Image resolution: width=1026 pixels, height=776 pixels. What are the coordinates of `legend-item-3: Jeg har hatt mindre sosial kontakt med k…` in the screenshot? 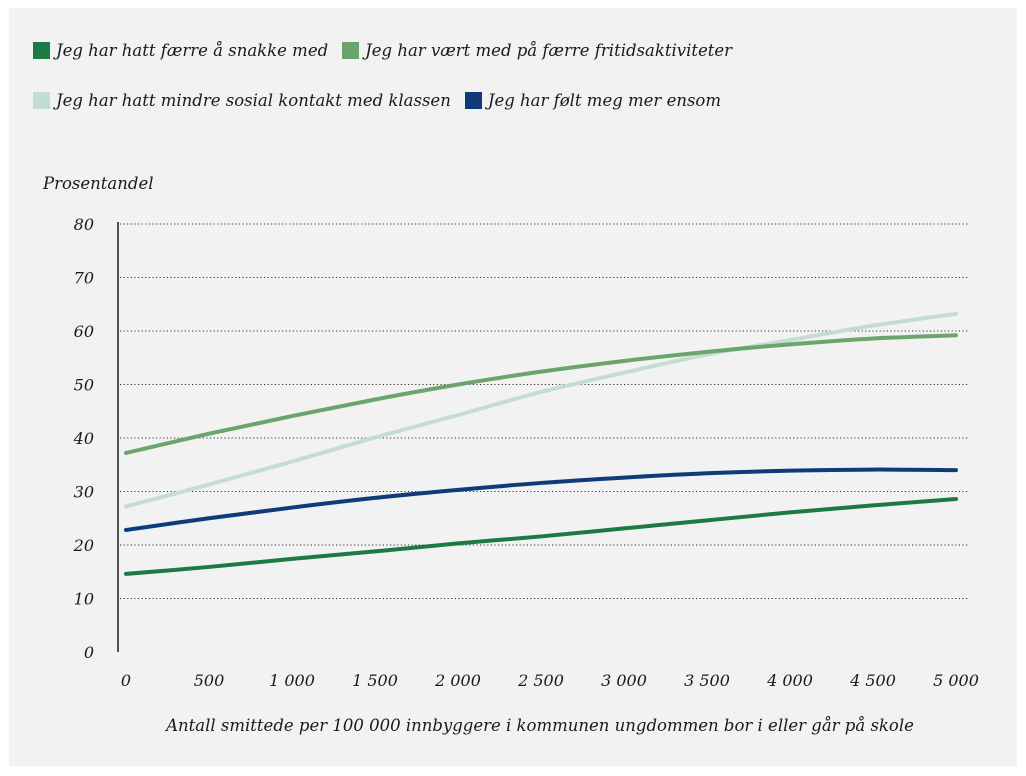 It's located at (242, 100).